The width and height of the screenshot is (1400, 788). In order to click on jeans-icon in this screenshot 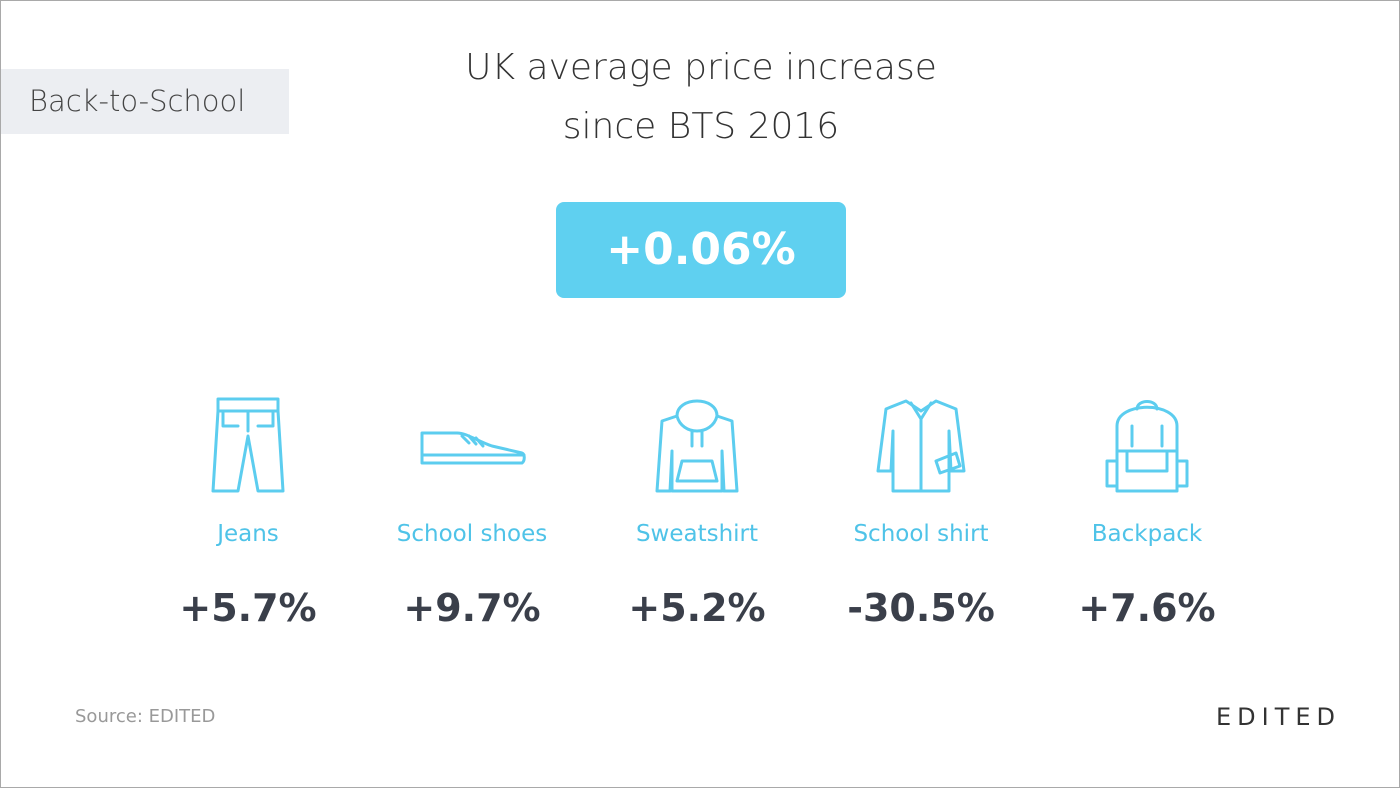, I will do `click(248, 445)`.